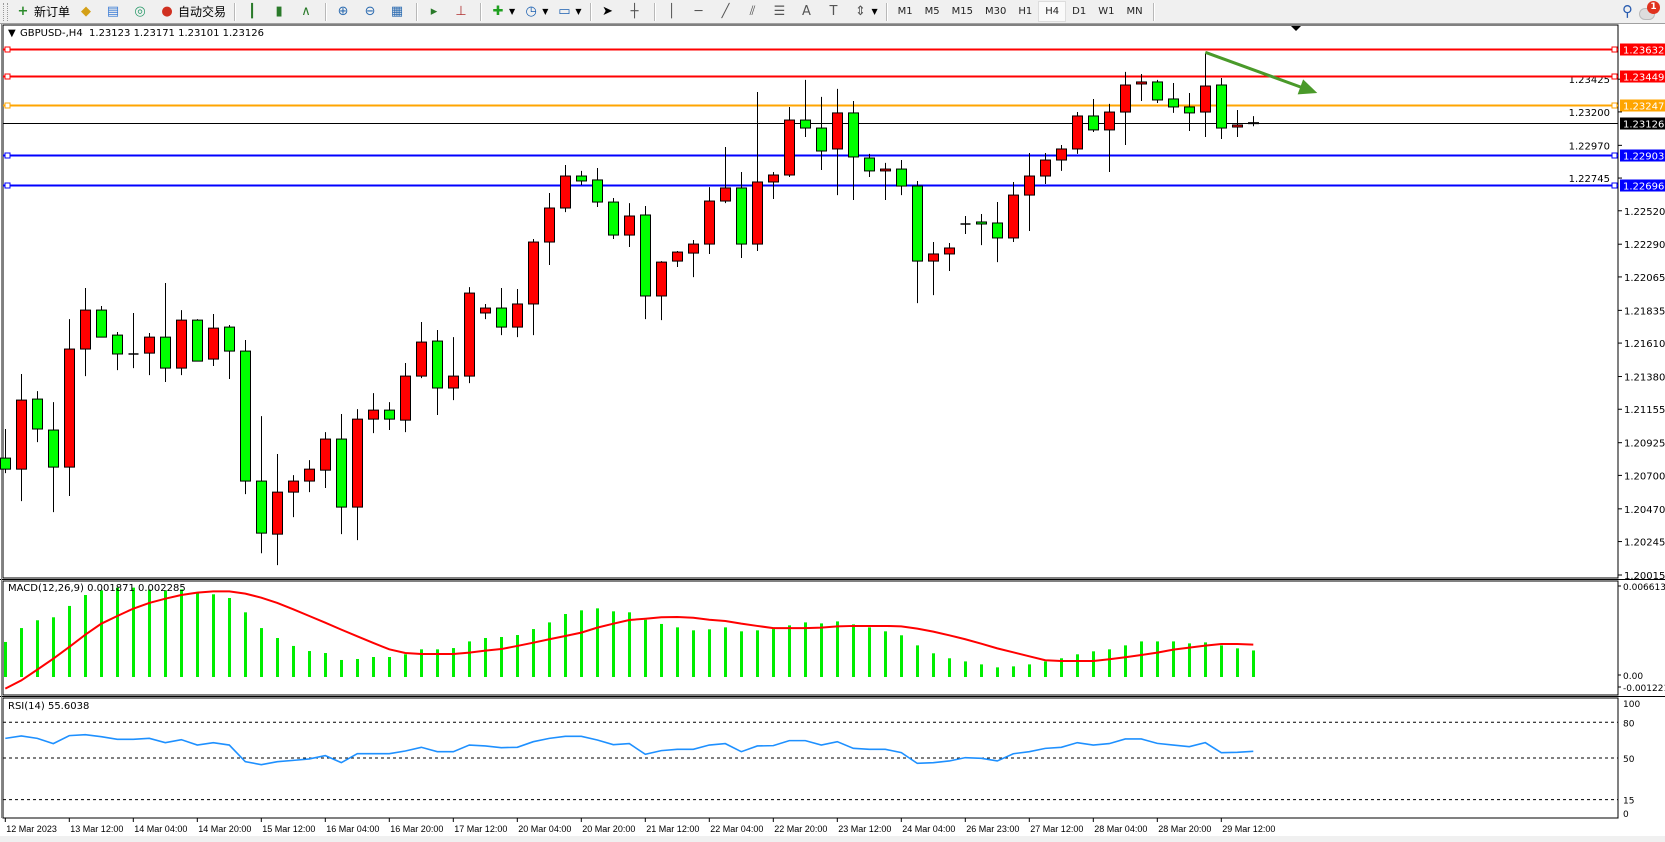  What do you see at coordinates (564, 11) in the screenshot?
I see `templates-icon: ▭` at bounding box center [564, 11].